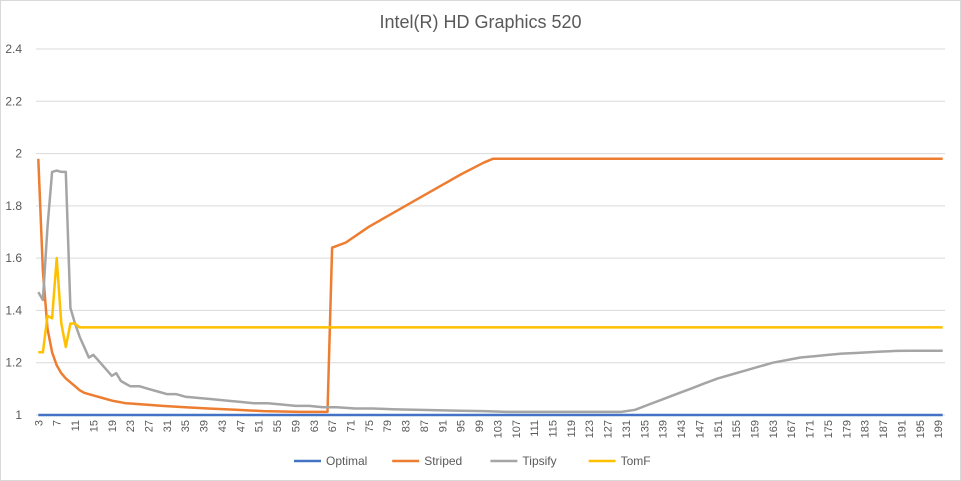  I want to click on y-tick-label: 1.8, so click(13, 206).